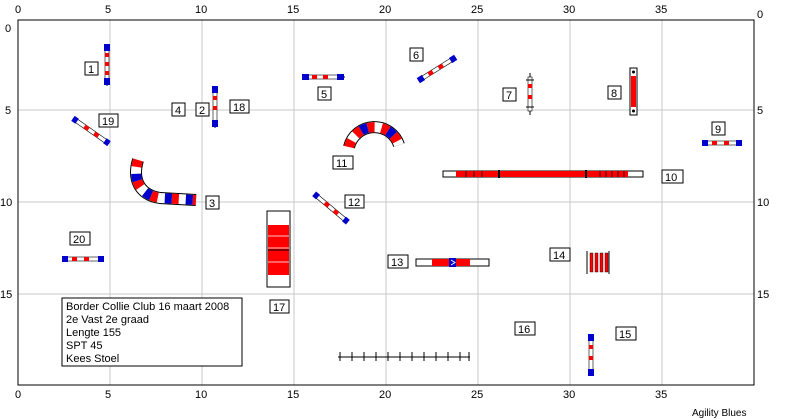 The width and height of the screenshot is (800, 419). I want to click on obstacle-13-seesaw, so click(452, 262).